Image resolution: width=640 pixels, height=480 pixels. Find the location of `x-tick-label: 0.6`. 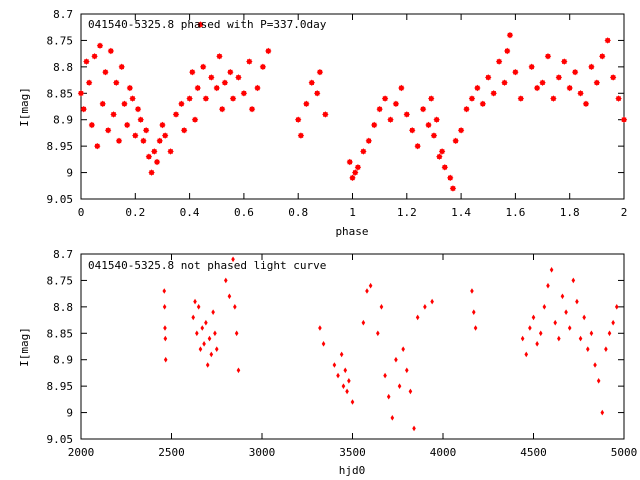

x-tick-label: 0.6 is located at coordinates (244, 212).